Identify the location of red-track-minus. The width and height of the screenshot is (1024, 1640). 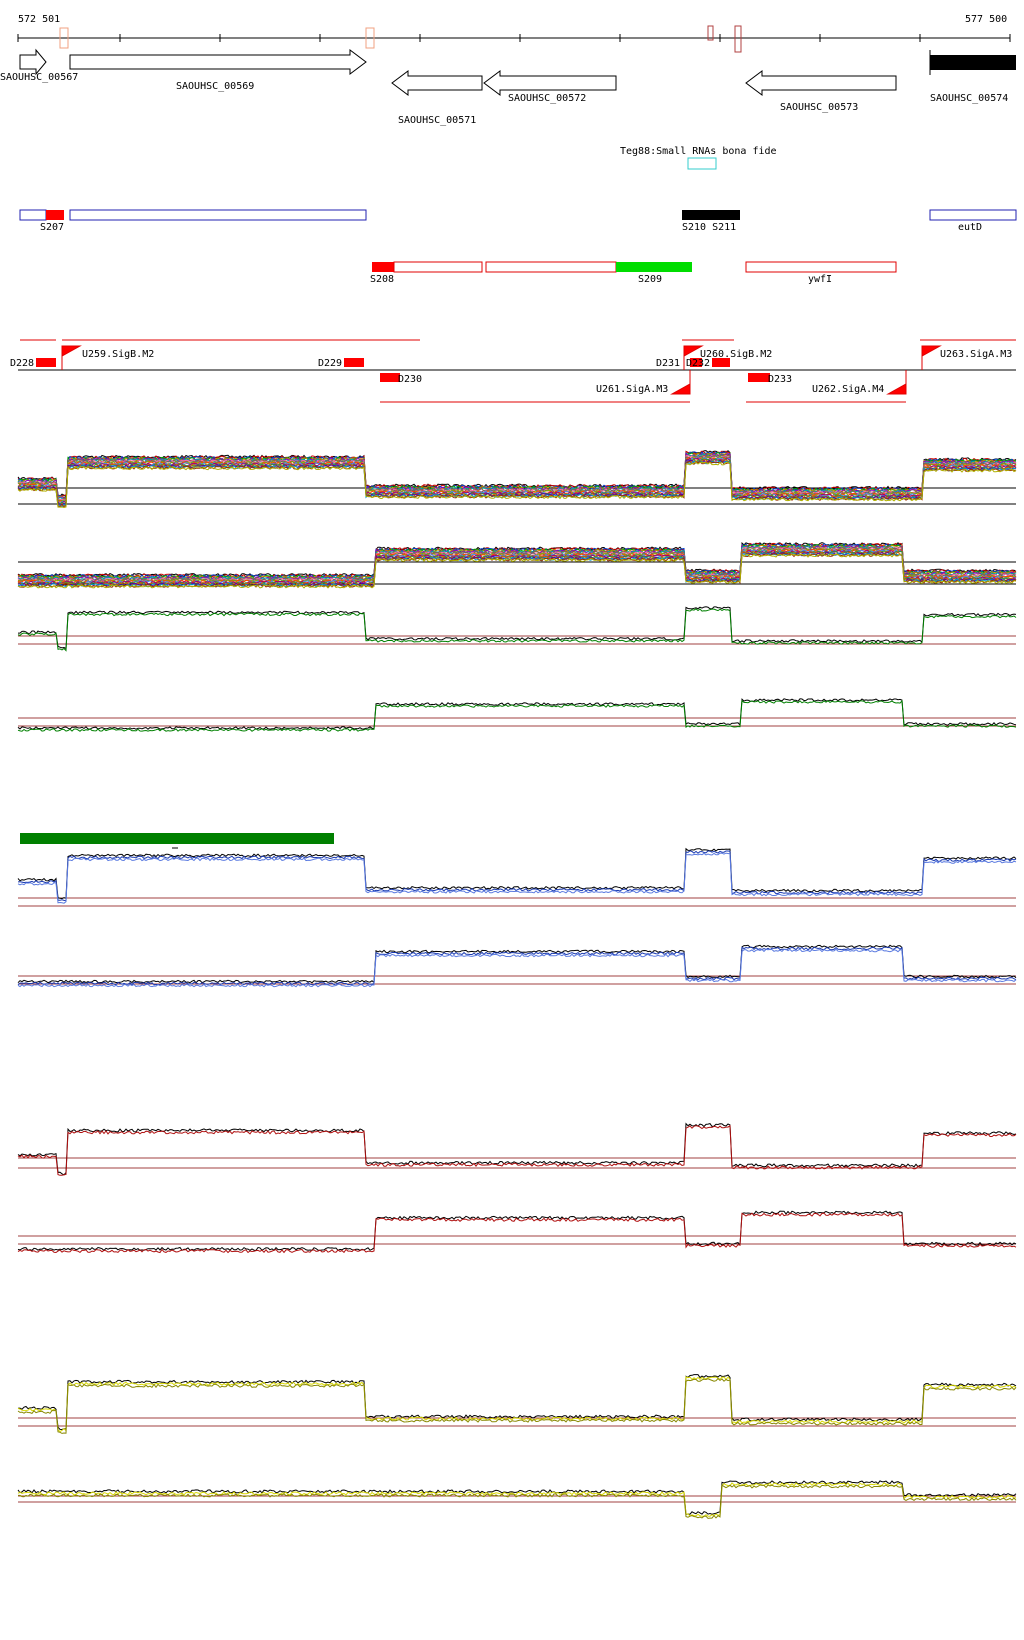
(517, 1232).